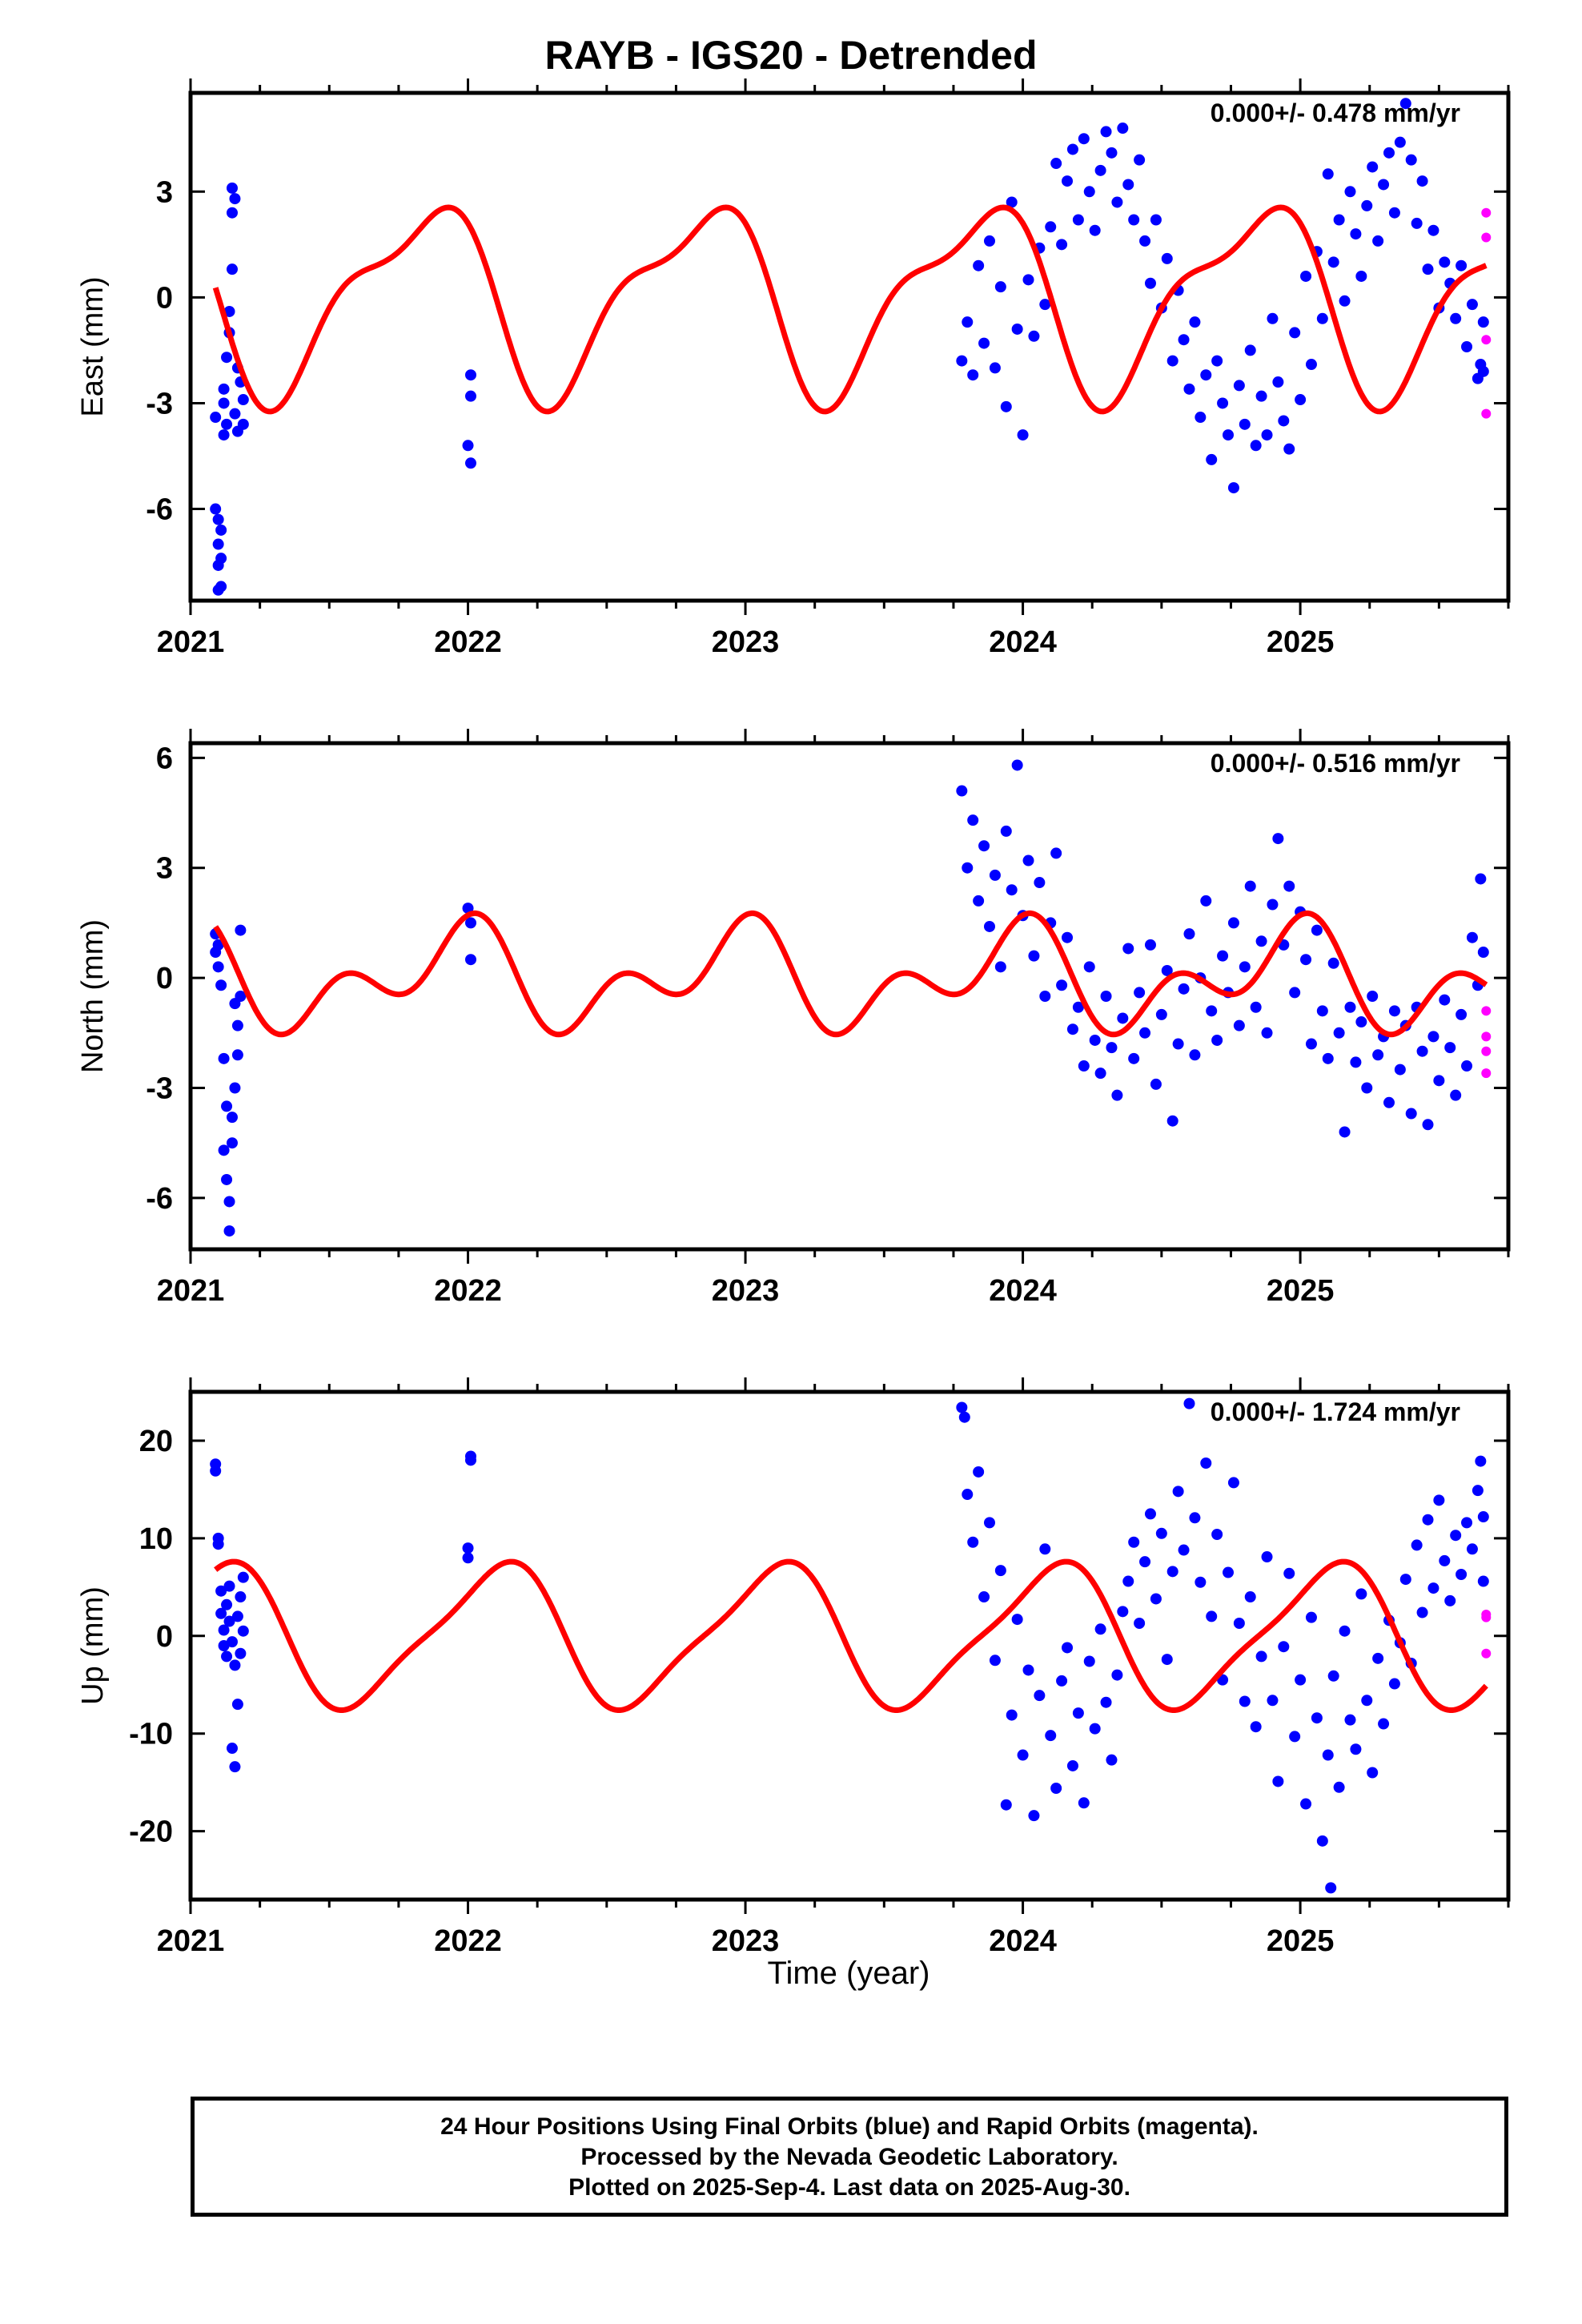  I want to click on east-ytick-label-3: 3, so click(164, 192).